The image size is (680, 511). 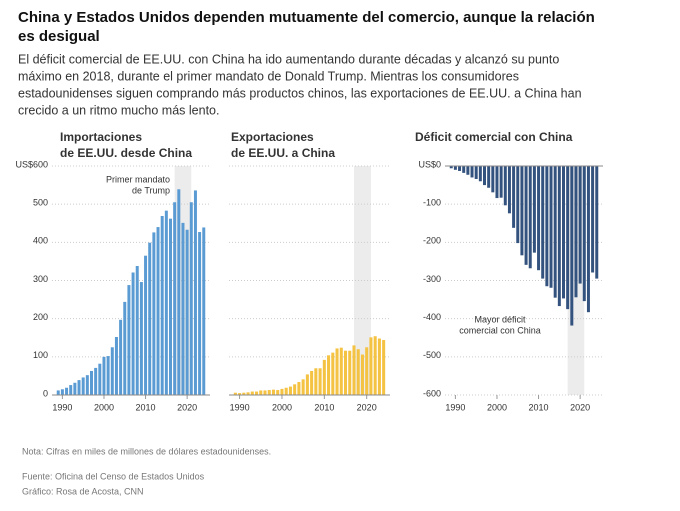 What do you see at coordinates (367, 407) in the screenshot?
I see `x-tick-label: 2020` at bounding box center [367, 407].